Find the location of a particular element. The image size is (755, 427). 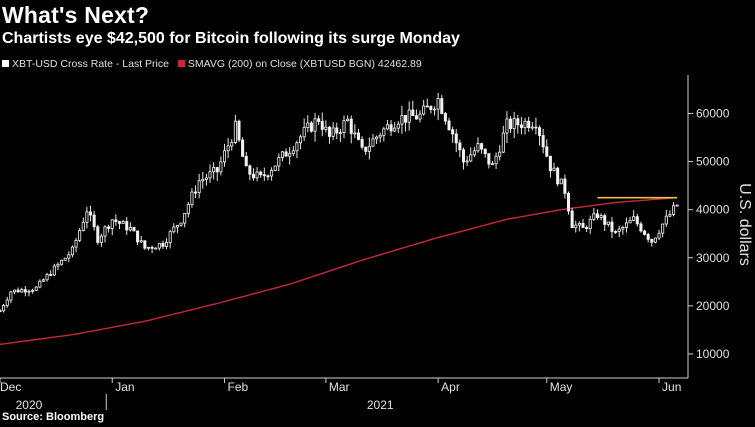

y-tick-label: 60000 is located at coordinates (713, 113).